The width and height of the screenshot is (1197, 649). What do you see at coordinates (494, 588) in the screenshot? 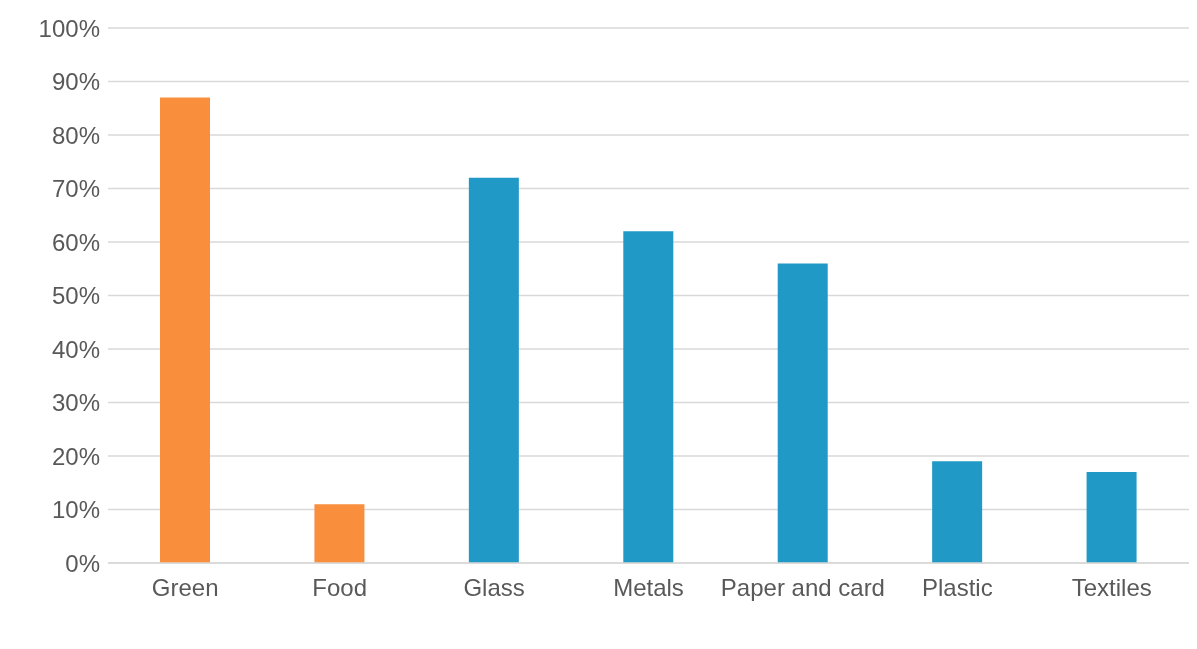
I see `x-tick-label: Glass` at bounding box center [494, 588].